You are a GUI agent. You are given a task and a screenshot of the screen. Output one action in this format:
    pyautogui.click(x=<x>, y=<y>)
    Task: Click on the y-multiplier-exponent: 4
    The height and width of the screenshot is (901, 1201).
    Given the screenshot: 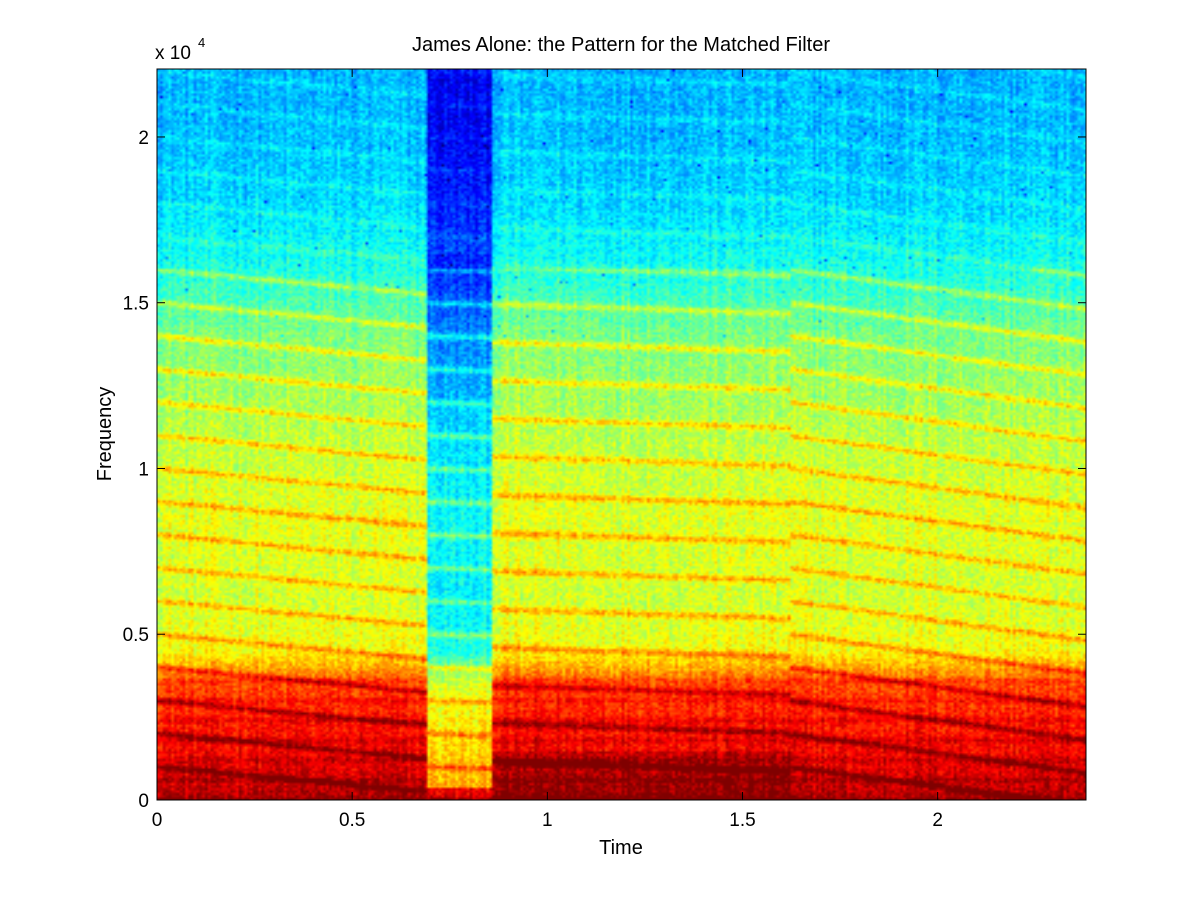 What is the action you would take?
    pyautogui.click(x=201, y=42)
    